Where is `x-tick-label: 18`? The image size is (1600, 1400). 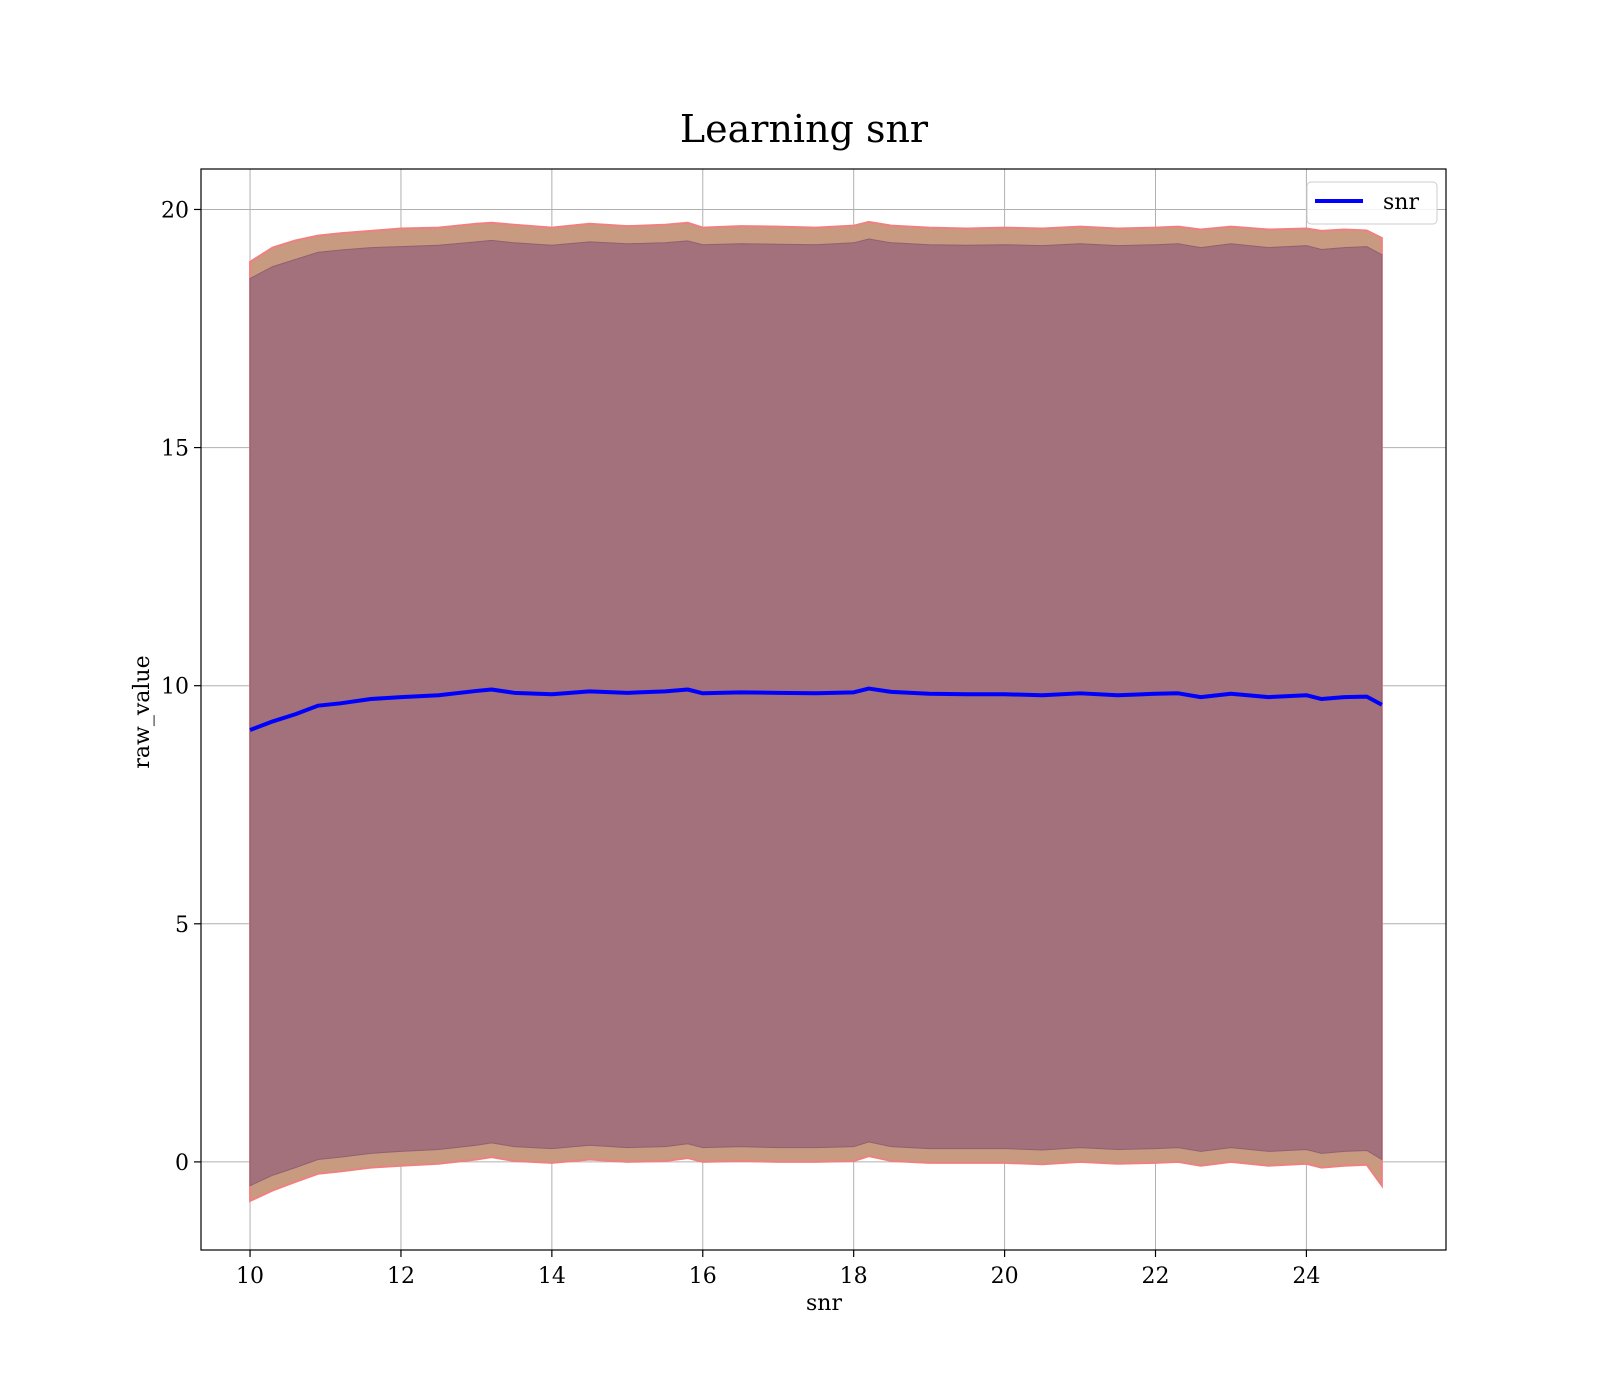 x-tick-label: 18 is located at coordinates (854, 1276).